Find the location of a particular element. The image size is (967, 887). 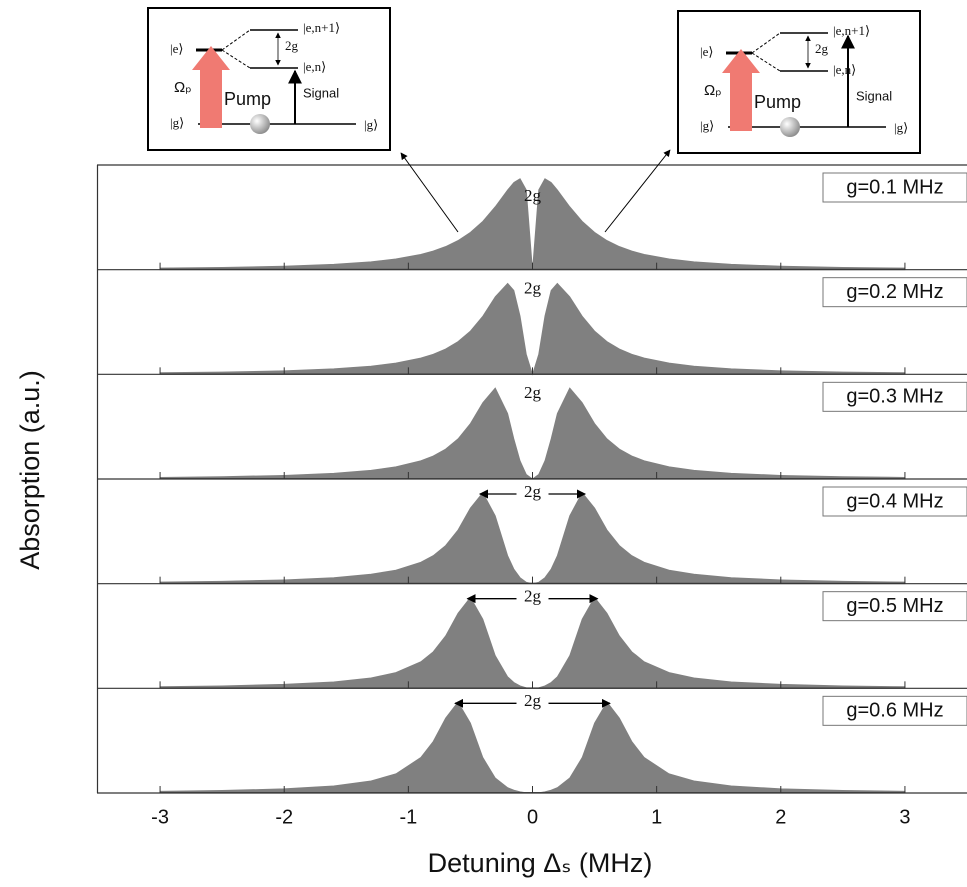

panel-label: g=0.1 MHz is located at coordinates (894, 187).